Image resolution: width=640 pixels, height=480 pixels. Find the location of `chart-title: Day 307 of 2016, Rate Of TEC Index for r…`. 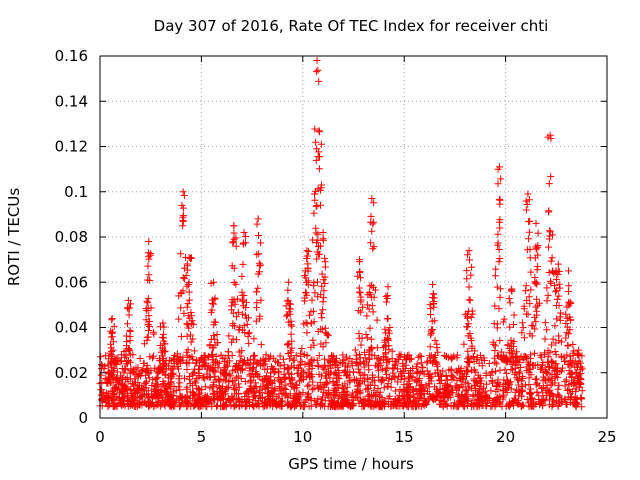

chart-title: Day 307 of 2016, Rate Of TEC Index for r… is located at coordinates (351, 26).